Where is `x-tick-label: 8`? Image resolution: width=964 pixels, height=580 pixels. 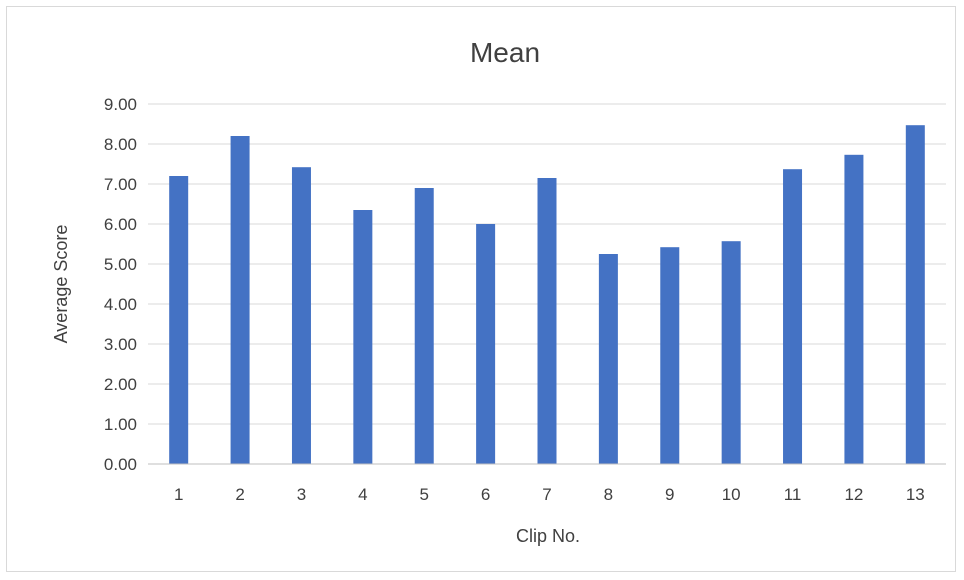 x-tick-label: 8 is located at coordinates (608, 494).